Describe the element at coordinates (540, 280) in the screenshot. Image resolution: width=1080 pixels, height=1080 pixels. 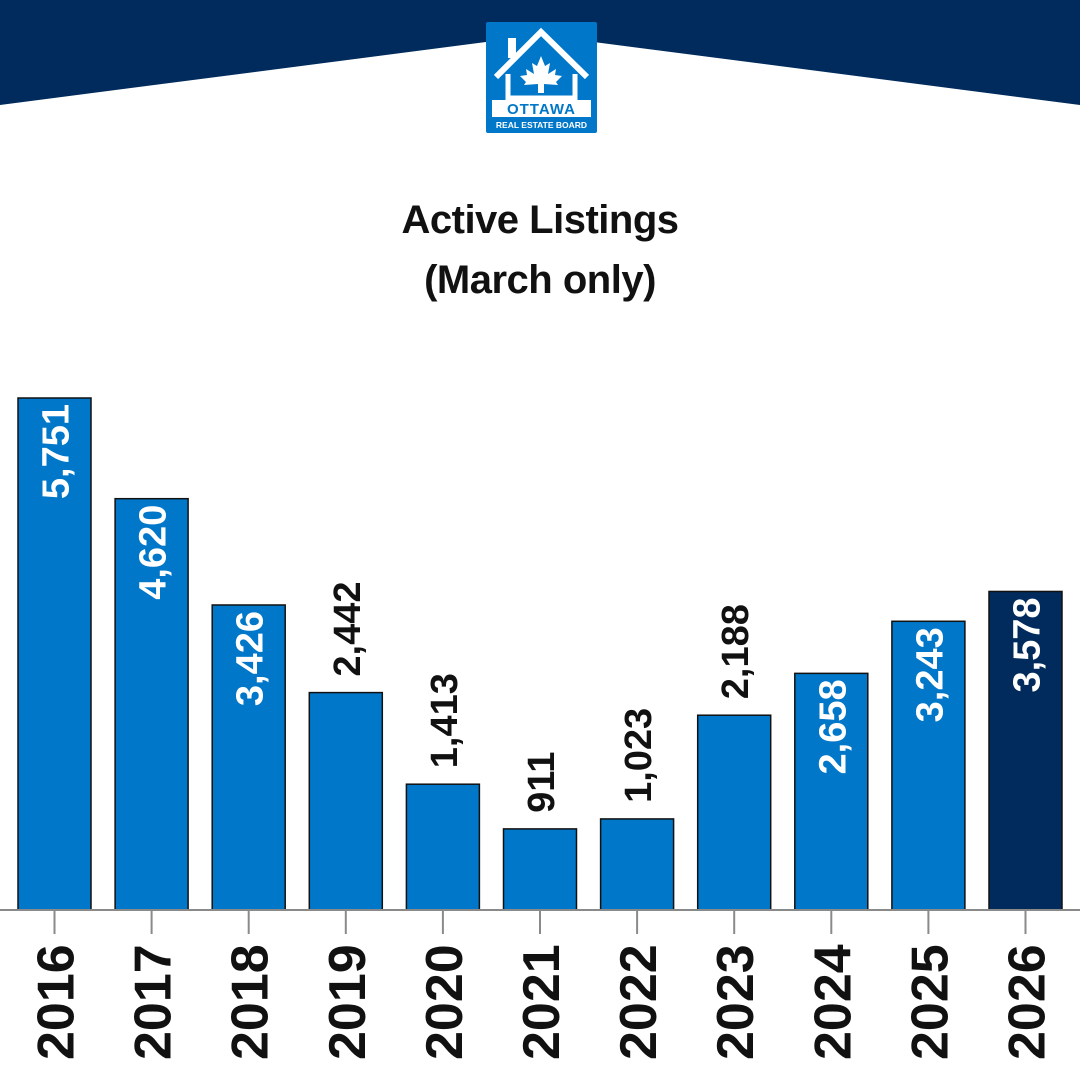
I see `chart-subtitle: (March only)` at that location.